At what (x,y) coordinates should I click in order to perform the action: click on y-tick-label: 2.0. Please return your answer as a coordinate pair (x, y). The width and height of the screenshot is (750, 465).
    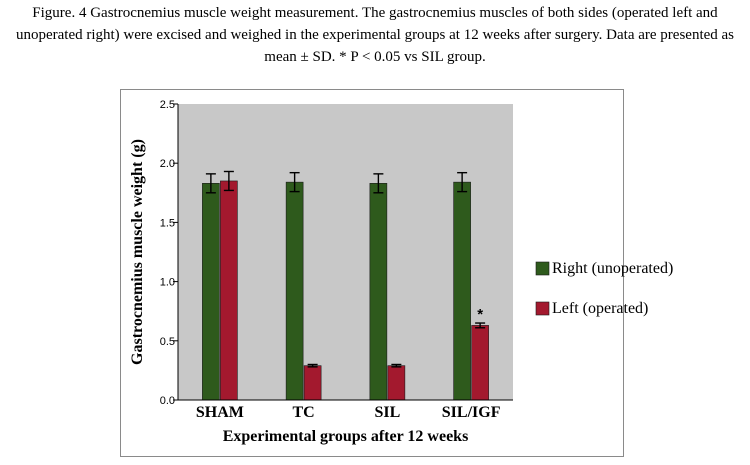
    Looking at the image, I should click on (167, 164).